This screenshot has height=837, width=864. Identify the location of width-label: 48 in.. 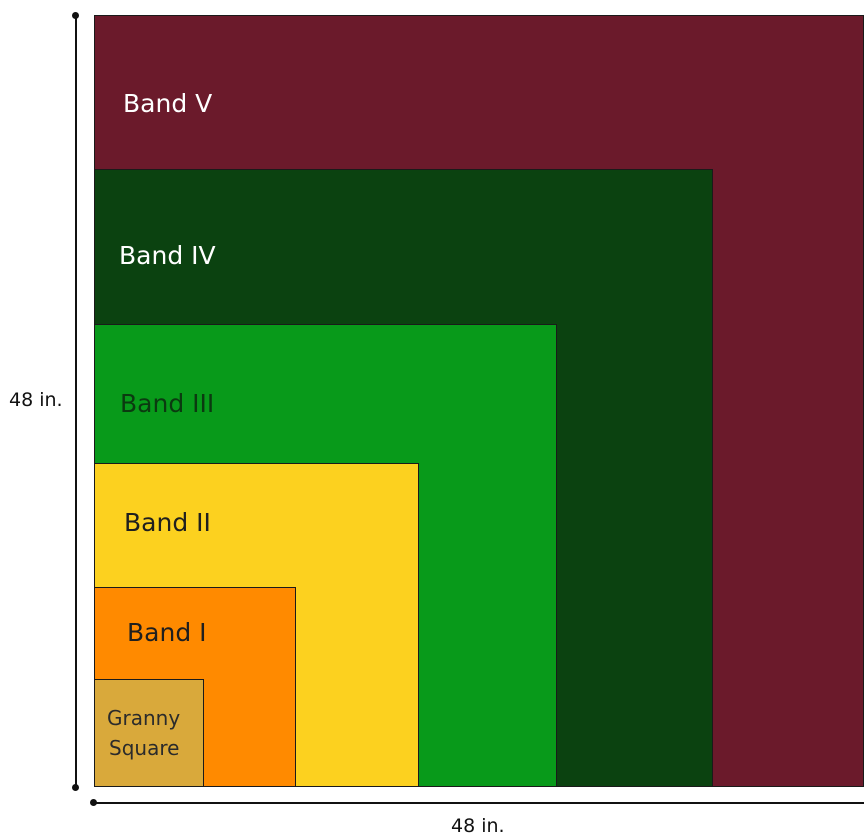
(478, 826).